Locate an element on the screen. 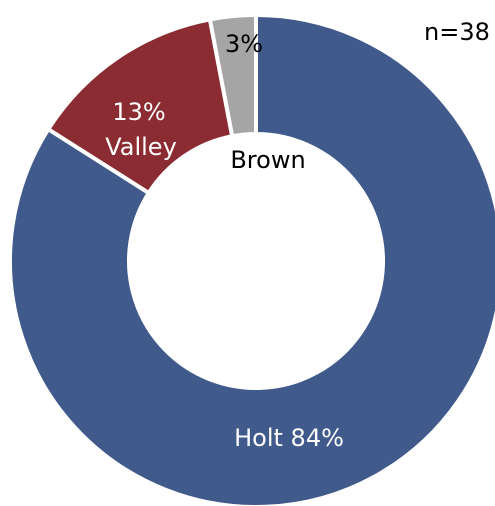 The height and width of the screenshot is (506, 495). slice-brown is located at coordinates (232, 75).